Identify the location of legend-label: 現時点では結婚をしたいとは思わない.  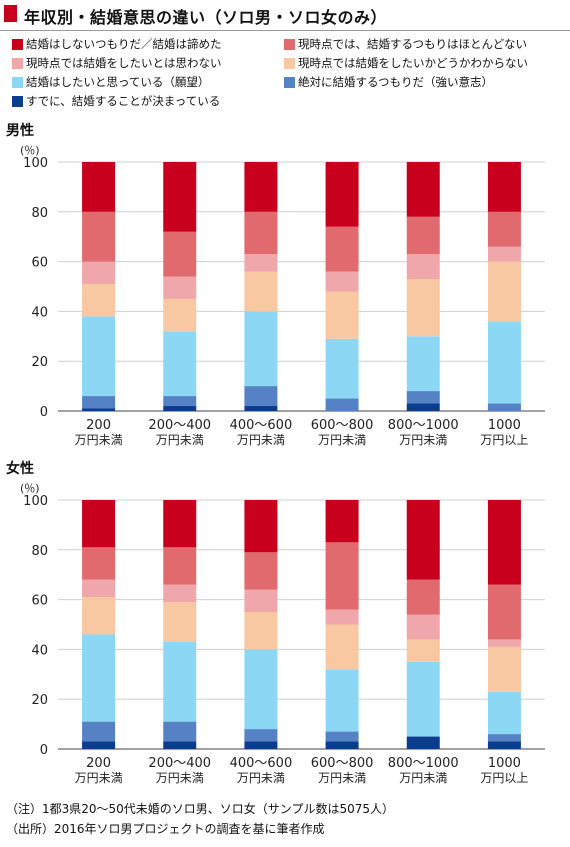
(124, 63).